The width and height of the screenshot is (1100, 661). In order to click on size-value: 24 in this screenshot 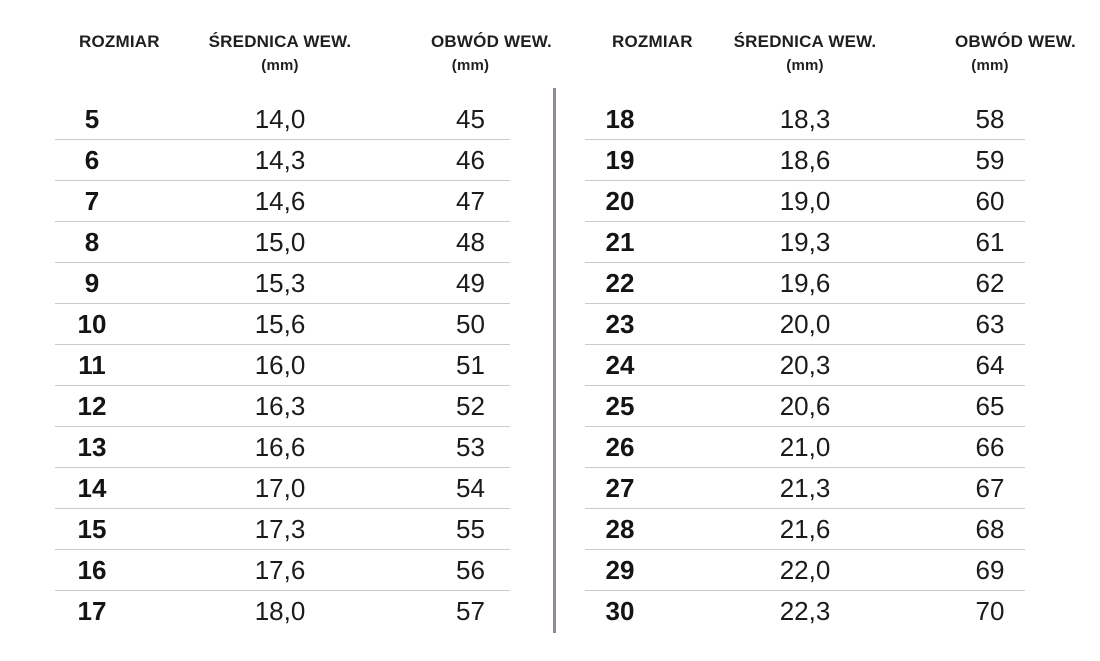, I will do `click(620, 365)`.